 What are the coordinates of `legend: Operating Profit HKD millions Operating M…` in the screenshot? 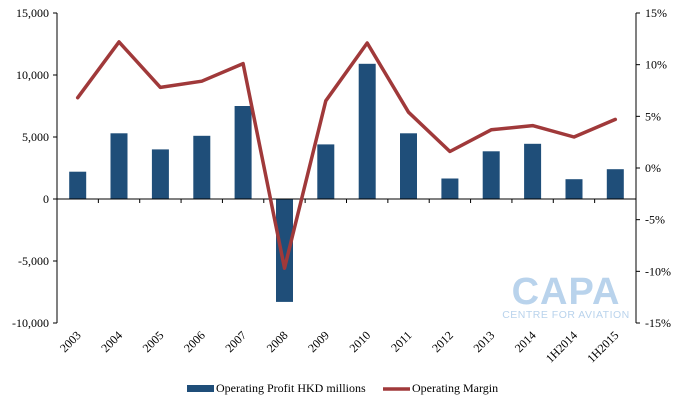 It's located at (342, 388).